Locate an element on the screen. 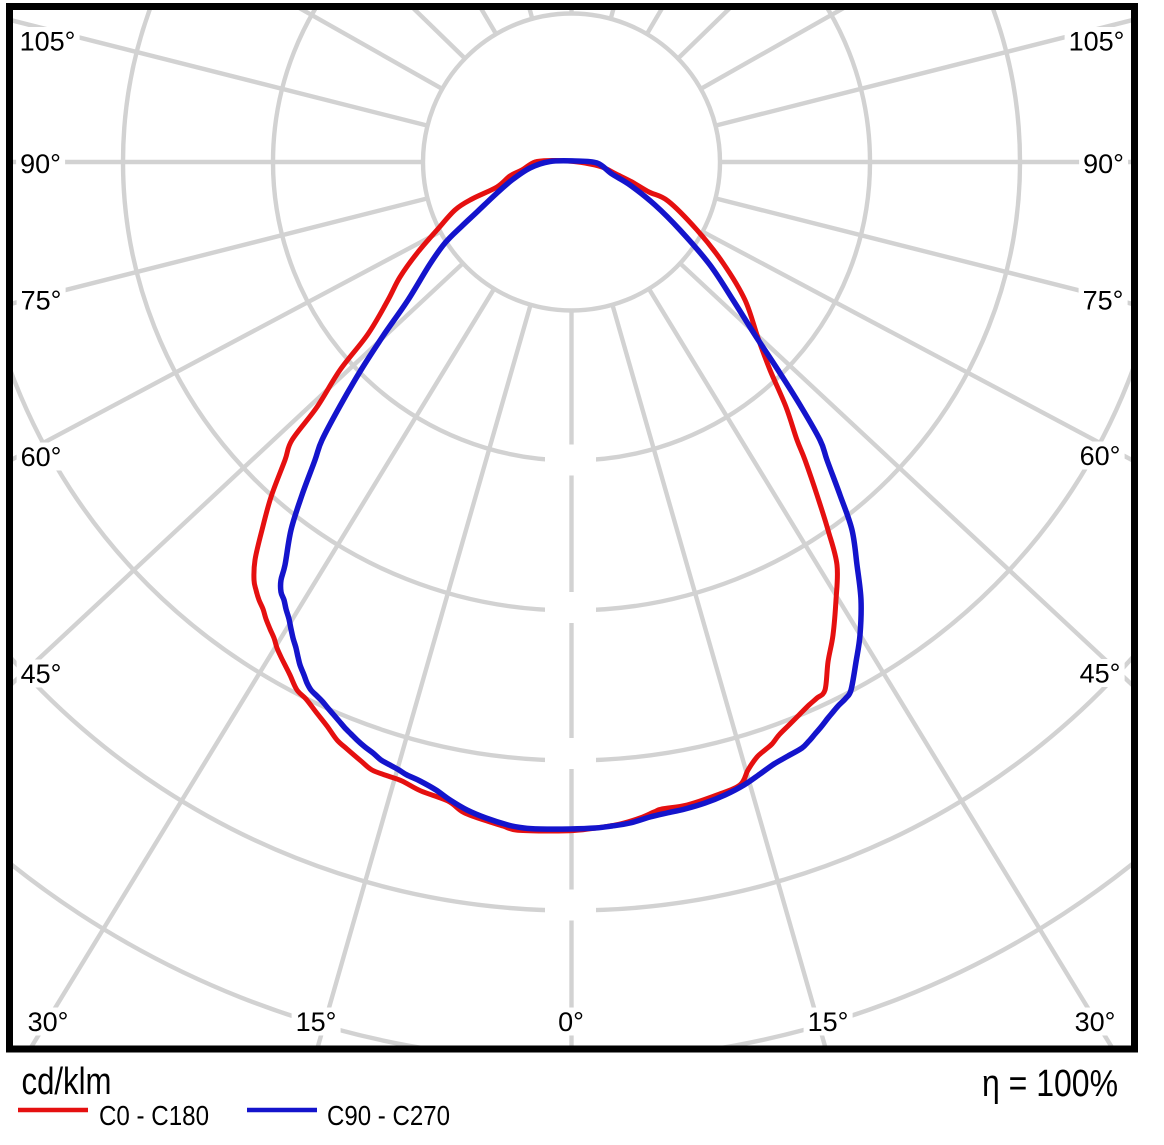  svg-text: η = 100% is located at coordinates (1050, 1084).